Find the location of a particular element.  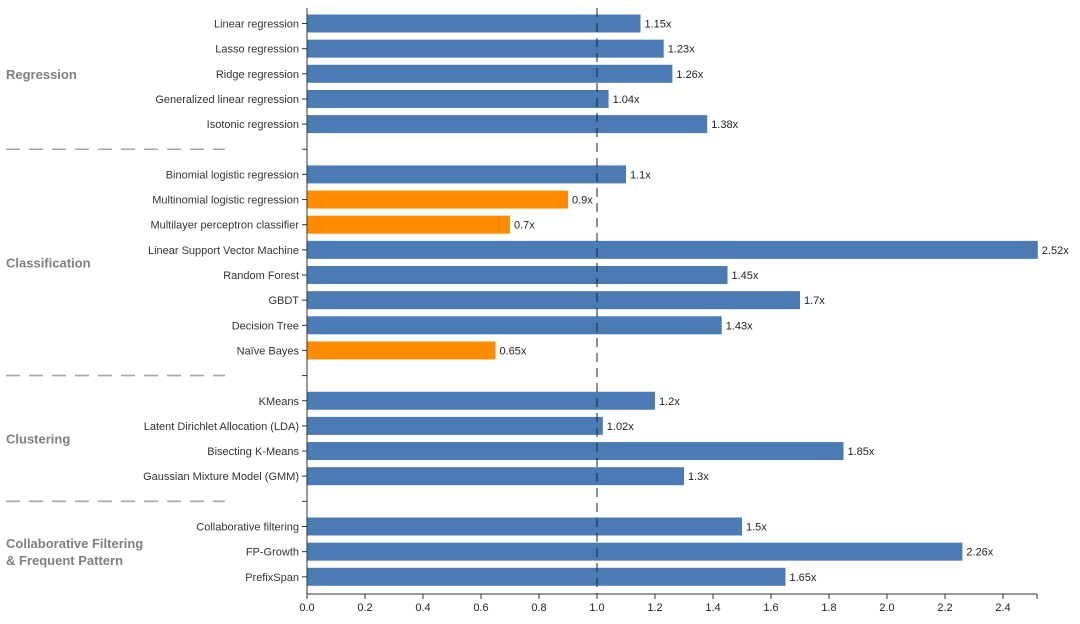

data-label: 1.45x is located at coordinates (745, 276).